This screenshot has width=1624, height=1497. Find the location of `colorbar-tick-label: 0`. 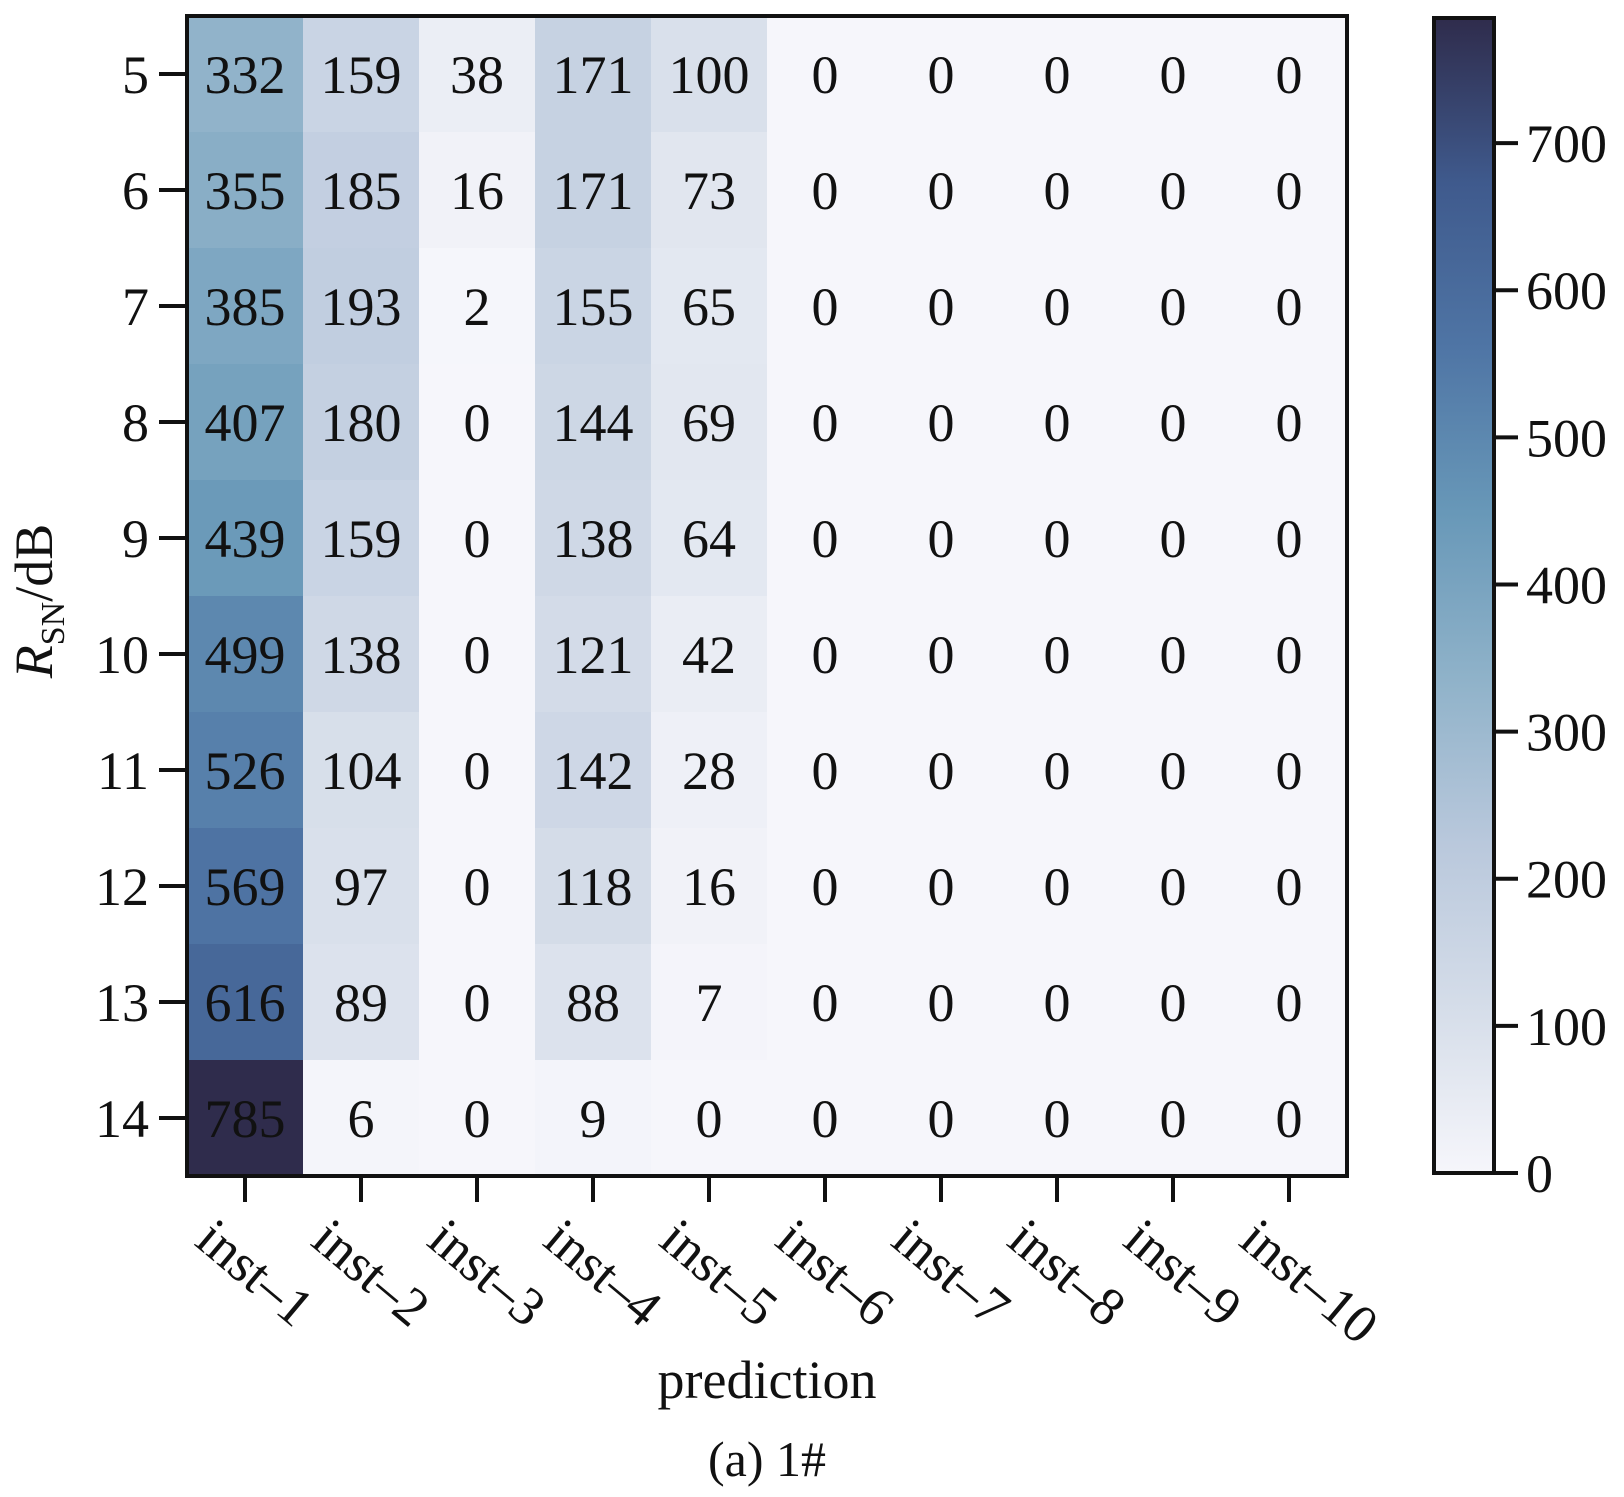

colorbar-tick-label: 0 is located at coordinates (1539, 1174).